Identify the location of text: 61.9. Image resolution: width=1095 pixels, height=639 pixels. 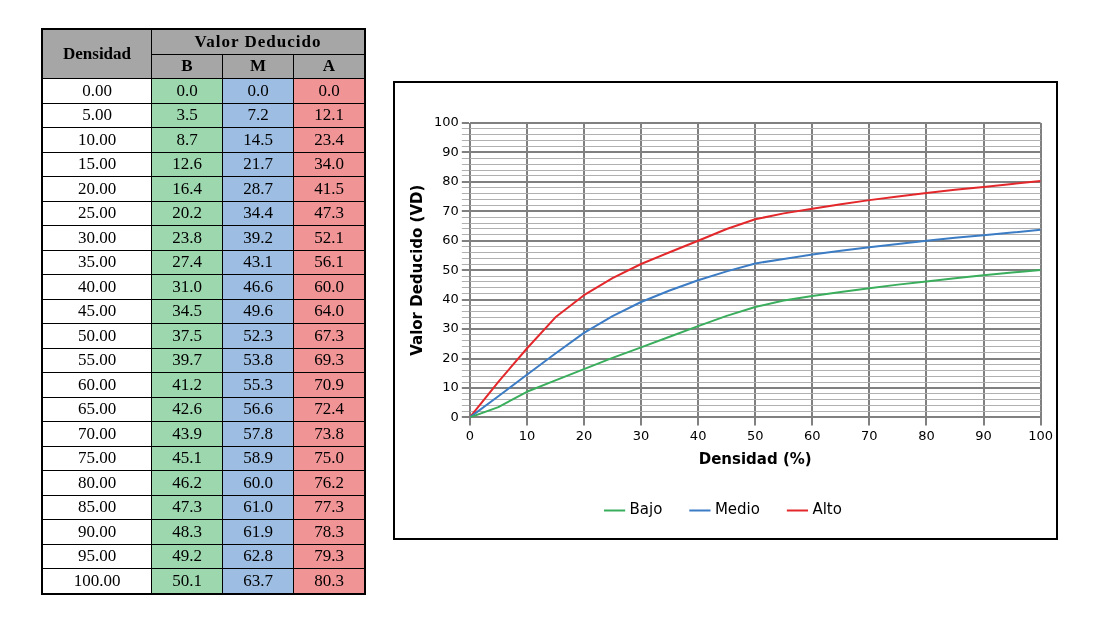
(258, 531).